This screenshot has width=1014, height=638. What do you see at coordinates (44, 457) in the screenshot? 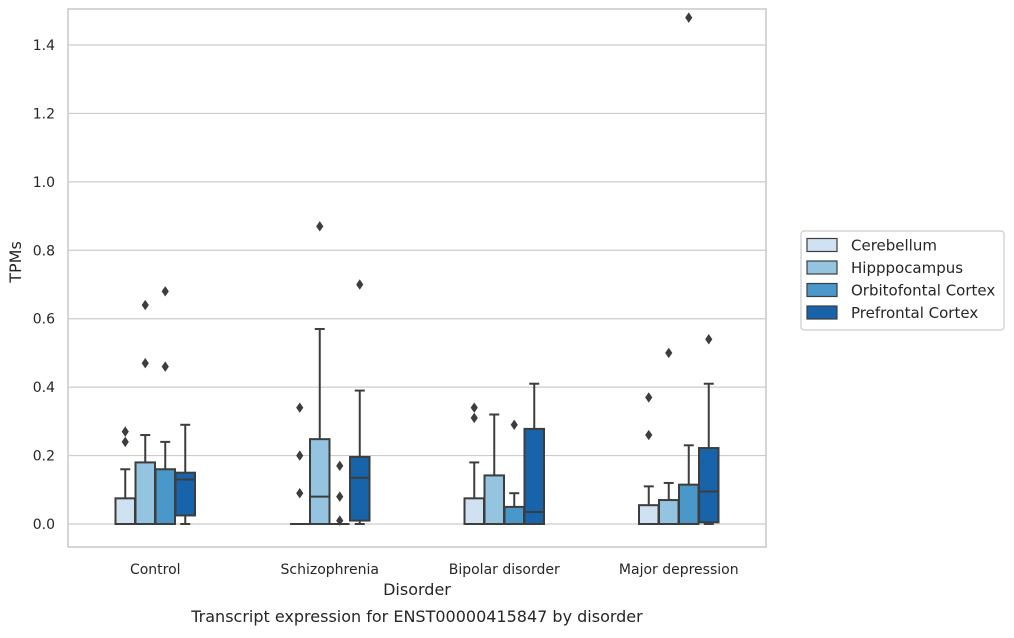
I see `y-tick-label: 0.2` at bounding box center [44, 457].